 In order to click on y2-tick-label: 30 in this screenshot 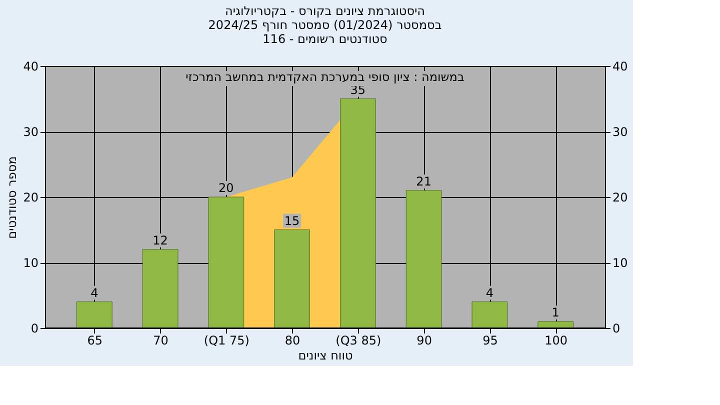, I will do `click(620, 132)`.